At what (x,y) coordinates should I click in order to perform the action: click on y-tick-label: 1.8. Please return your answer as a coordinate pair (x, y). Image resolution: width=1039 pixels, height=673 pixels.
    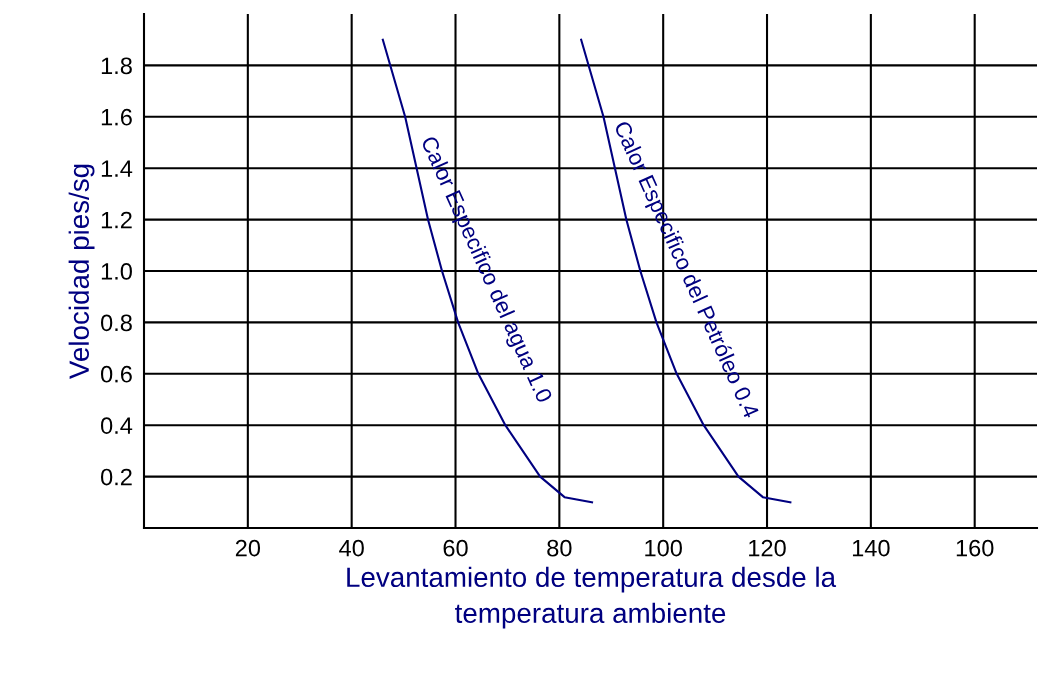
    Looking at the image, I should click on (116, 66).